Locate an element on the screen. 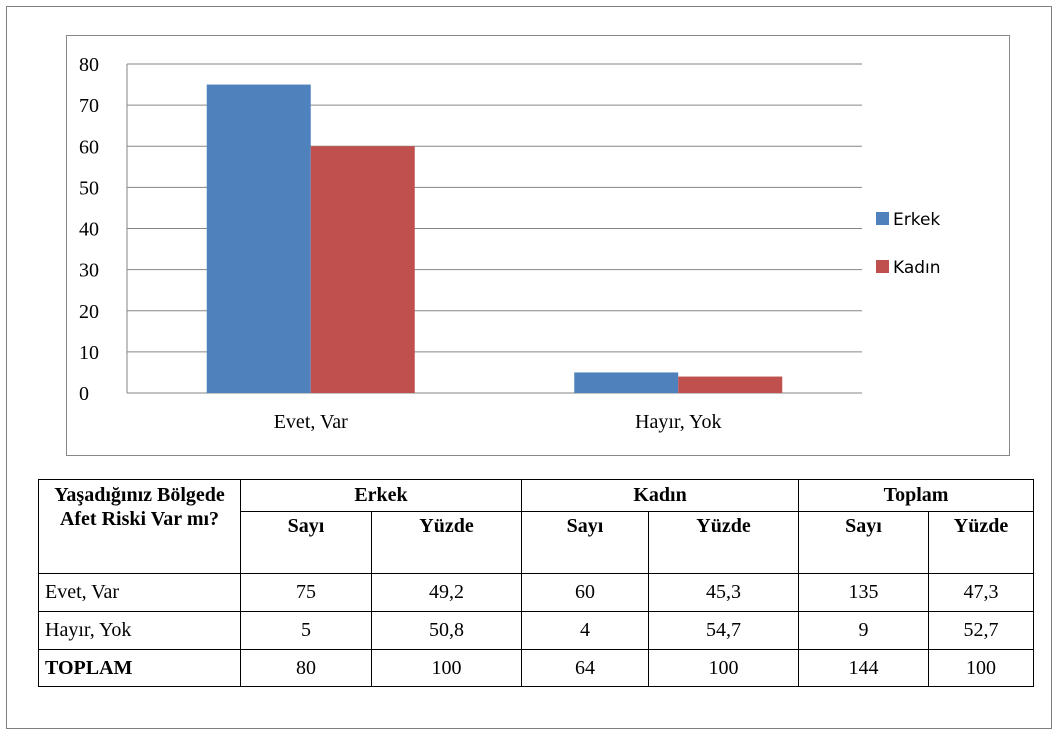 The image size is (1059, 733). y-tick-label: 70 is located at coordinates (89, 106).